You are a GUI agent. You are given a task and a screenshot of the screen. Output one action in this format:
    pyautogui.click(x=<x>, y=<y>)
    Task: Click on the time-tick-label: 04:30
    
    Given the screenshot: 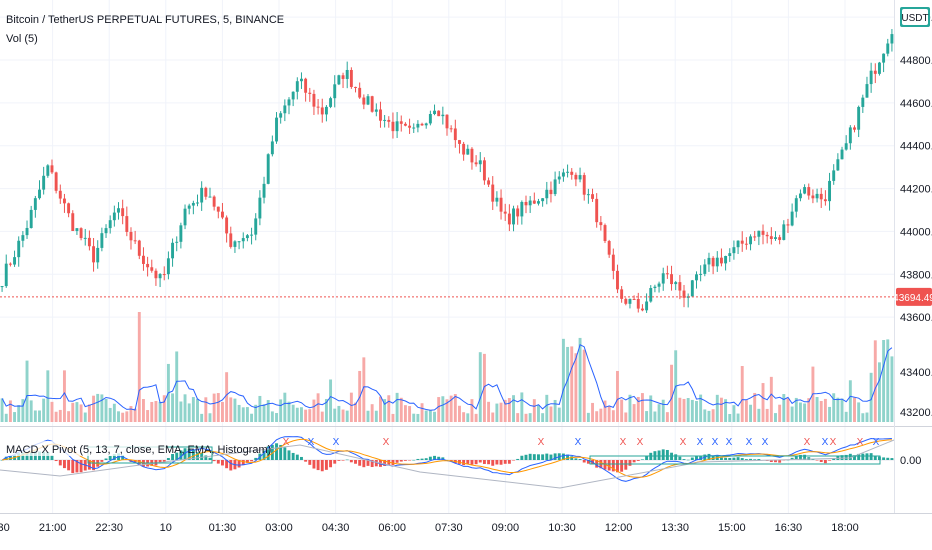 What is the action you would take?
    pyautogui.click(x=336, y=528)
    